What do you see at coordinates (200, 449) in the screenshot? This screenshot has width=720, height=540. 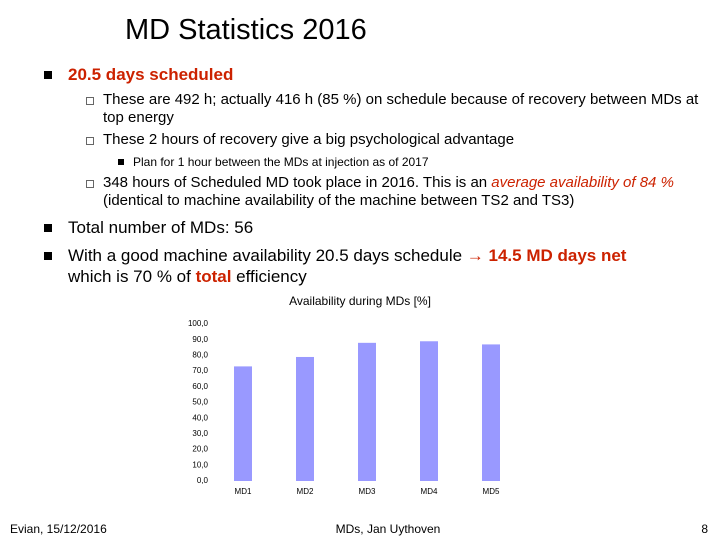 I see `y-tick-label: 20,0` at bounding box center [200, 449].